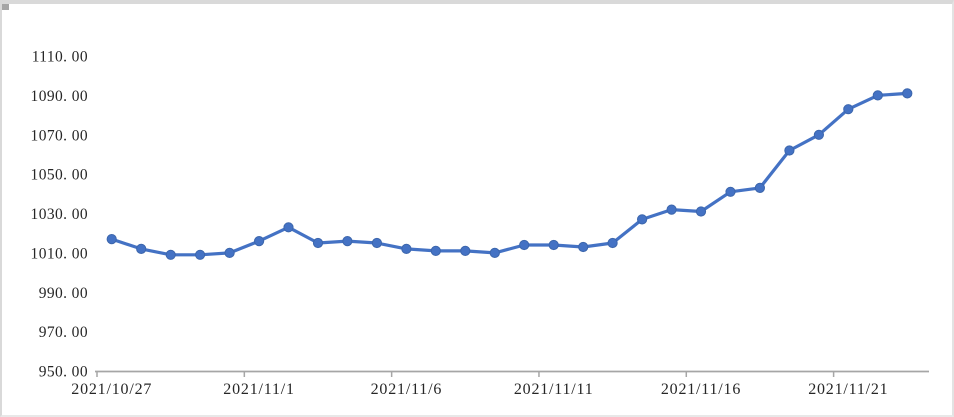  I want to click on x-axis-tick-label: 2021/11/11, so click(554, 389).